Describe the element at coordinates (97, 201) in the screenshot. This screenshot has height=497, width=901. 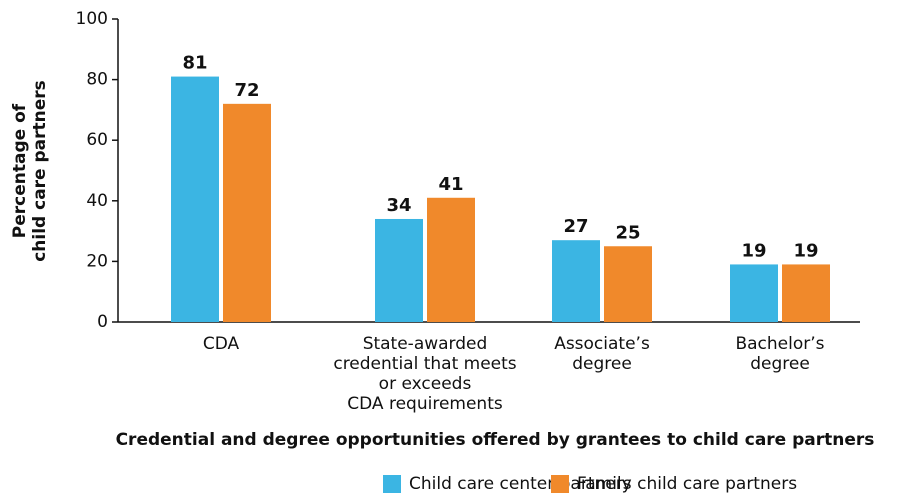
I see `y-tick-label: 40` at that location.